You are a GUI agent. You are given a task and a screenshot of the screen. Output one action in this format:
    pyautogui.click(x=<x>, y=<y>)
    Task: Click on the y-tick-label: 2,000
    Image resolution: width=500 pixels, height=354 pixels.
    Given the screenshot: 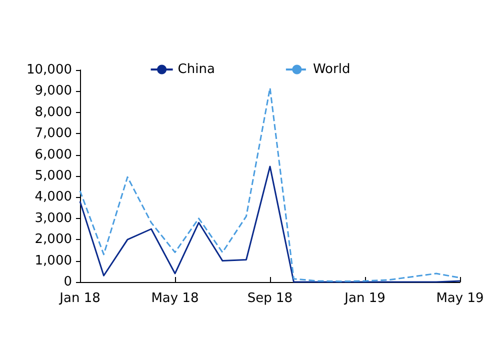 What is the action you would take?
    pyautogui.click(x=53, y=240)
    